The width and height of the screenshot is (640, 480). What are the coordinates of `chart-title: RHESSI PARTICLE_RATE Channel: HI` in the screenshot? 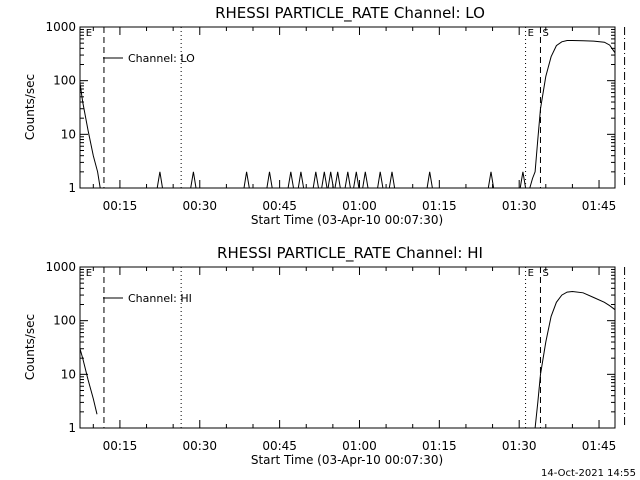 It's located at (350, 253).